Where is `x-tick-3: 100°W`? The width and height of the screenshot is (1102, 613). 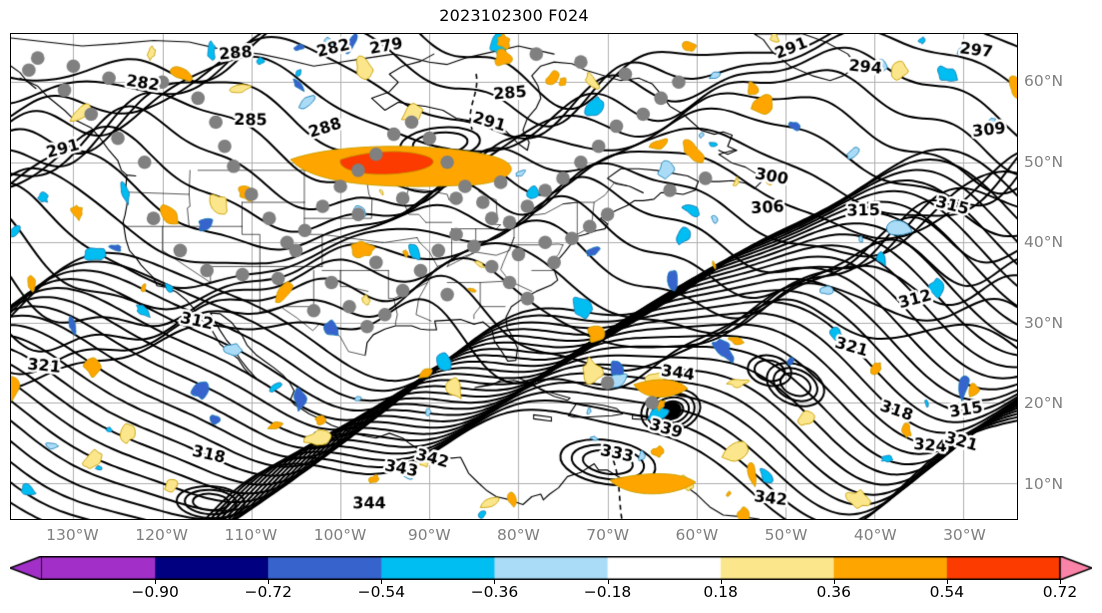
x-tick-3: 100°W is located at coordinates (340, 535).